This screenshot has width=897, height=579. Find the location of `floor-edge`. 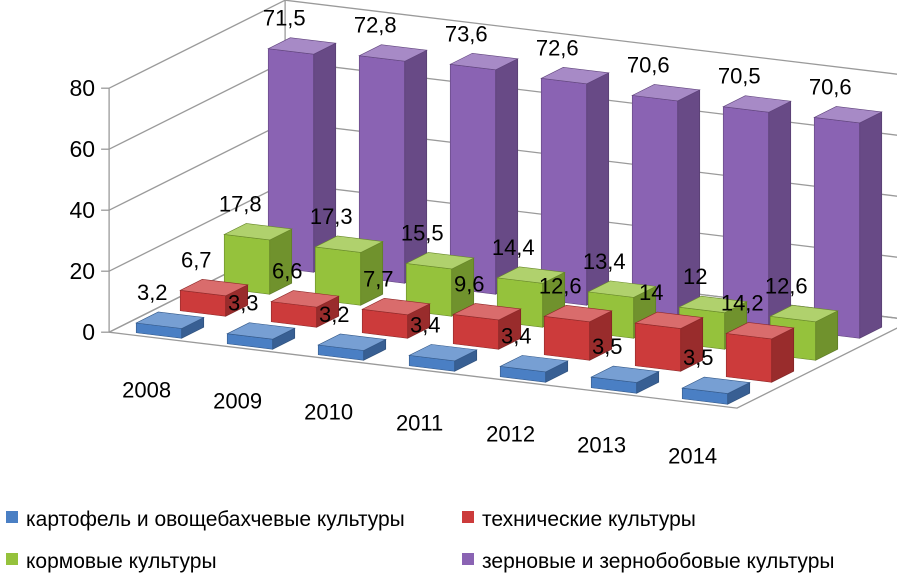

floor-edge is located at coordinates (503, 368).